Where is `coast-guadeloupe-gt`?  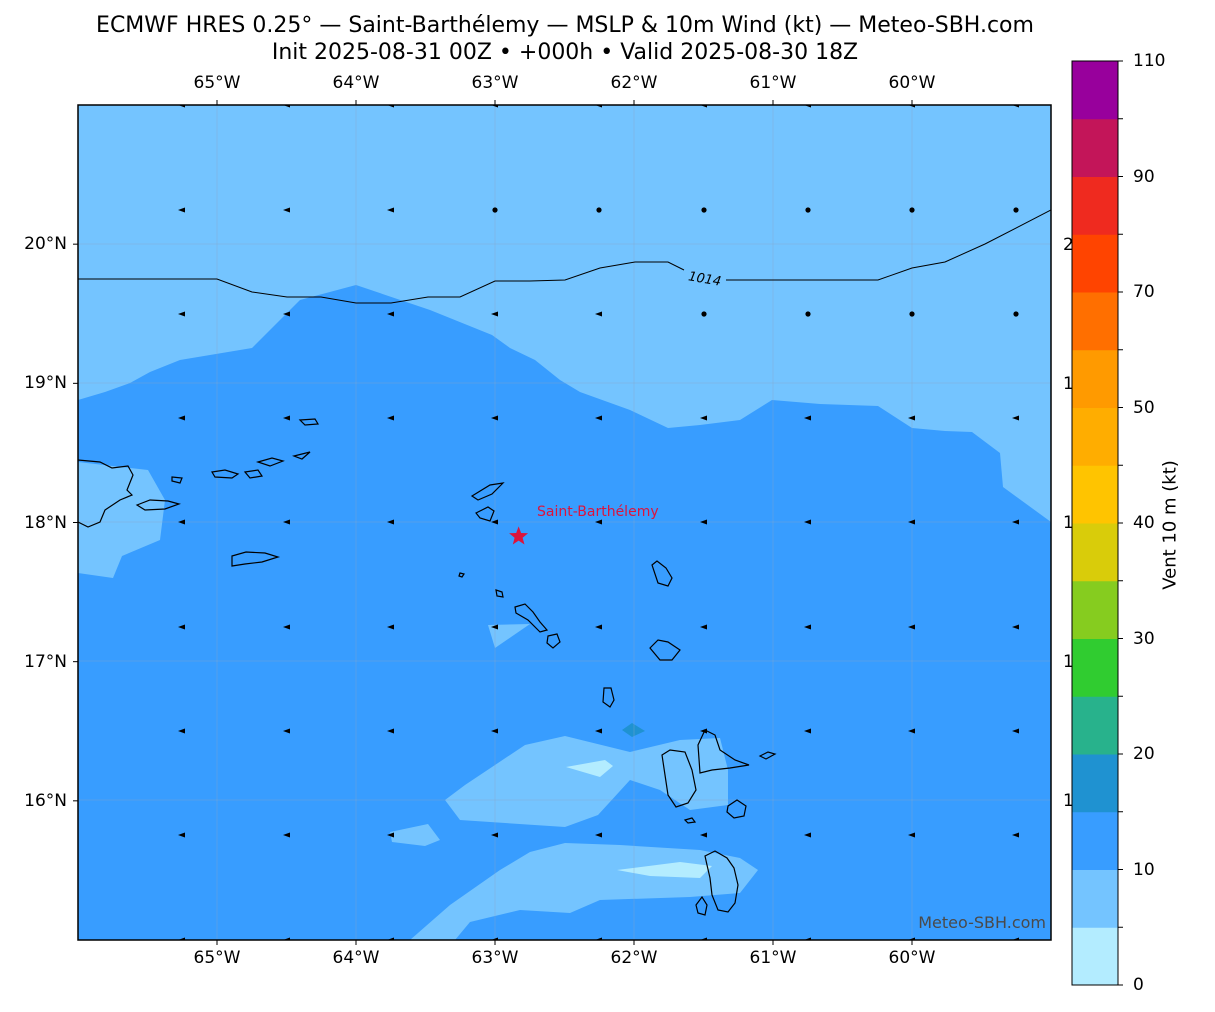 coast-guadeloupe-gt is located at coordinates (723, 751).